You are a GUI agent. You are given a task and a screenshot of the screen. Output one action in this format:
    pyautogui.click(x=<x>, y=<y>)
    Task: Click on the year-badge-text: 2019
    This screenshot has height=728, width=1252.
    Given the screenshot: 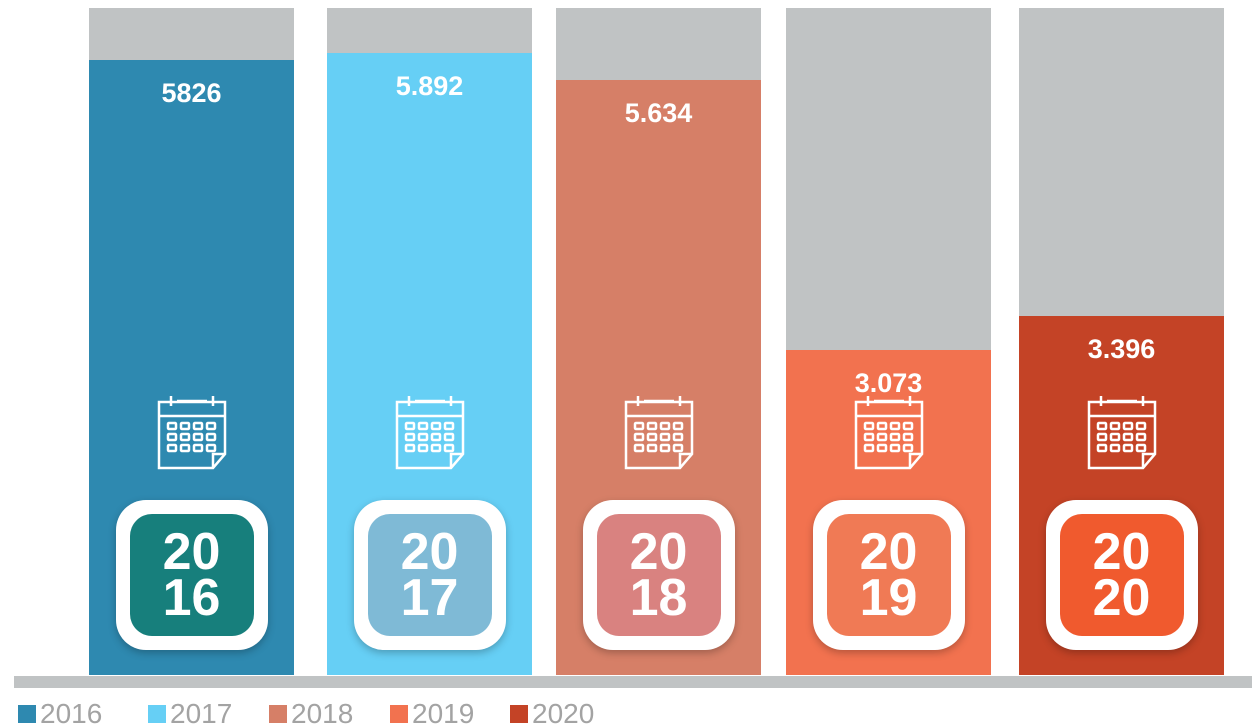 What is the action you would take?
    pyautogui.click(x=888, y=575)
    